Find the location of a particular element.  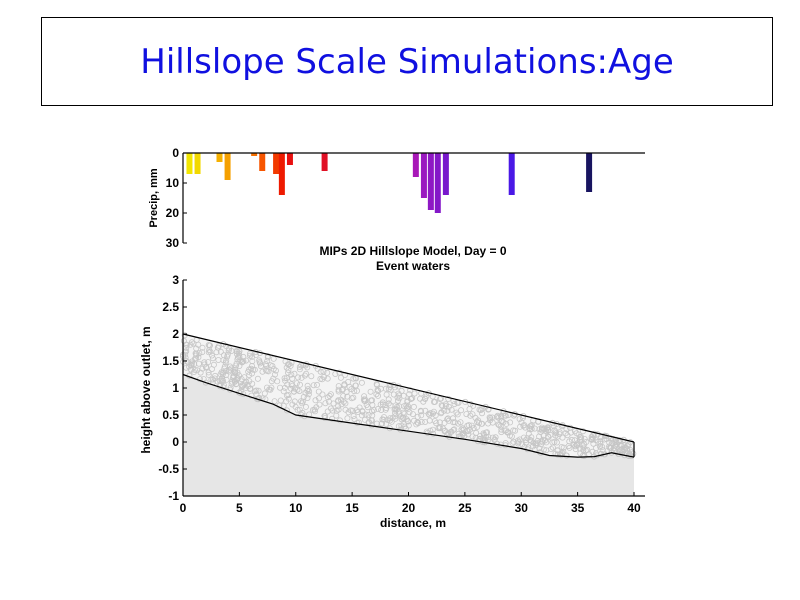

x-tick-label-6: 30 is located at coordinates (522, 508).